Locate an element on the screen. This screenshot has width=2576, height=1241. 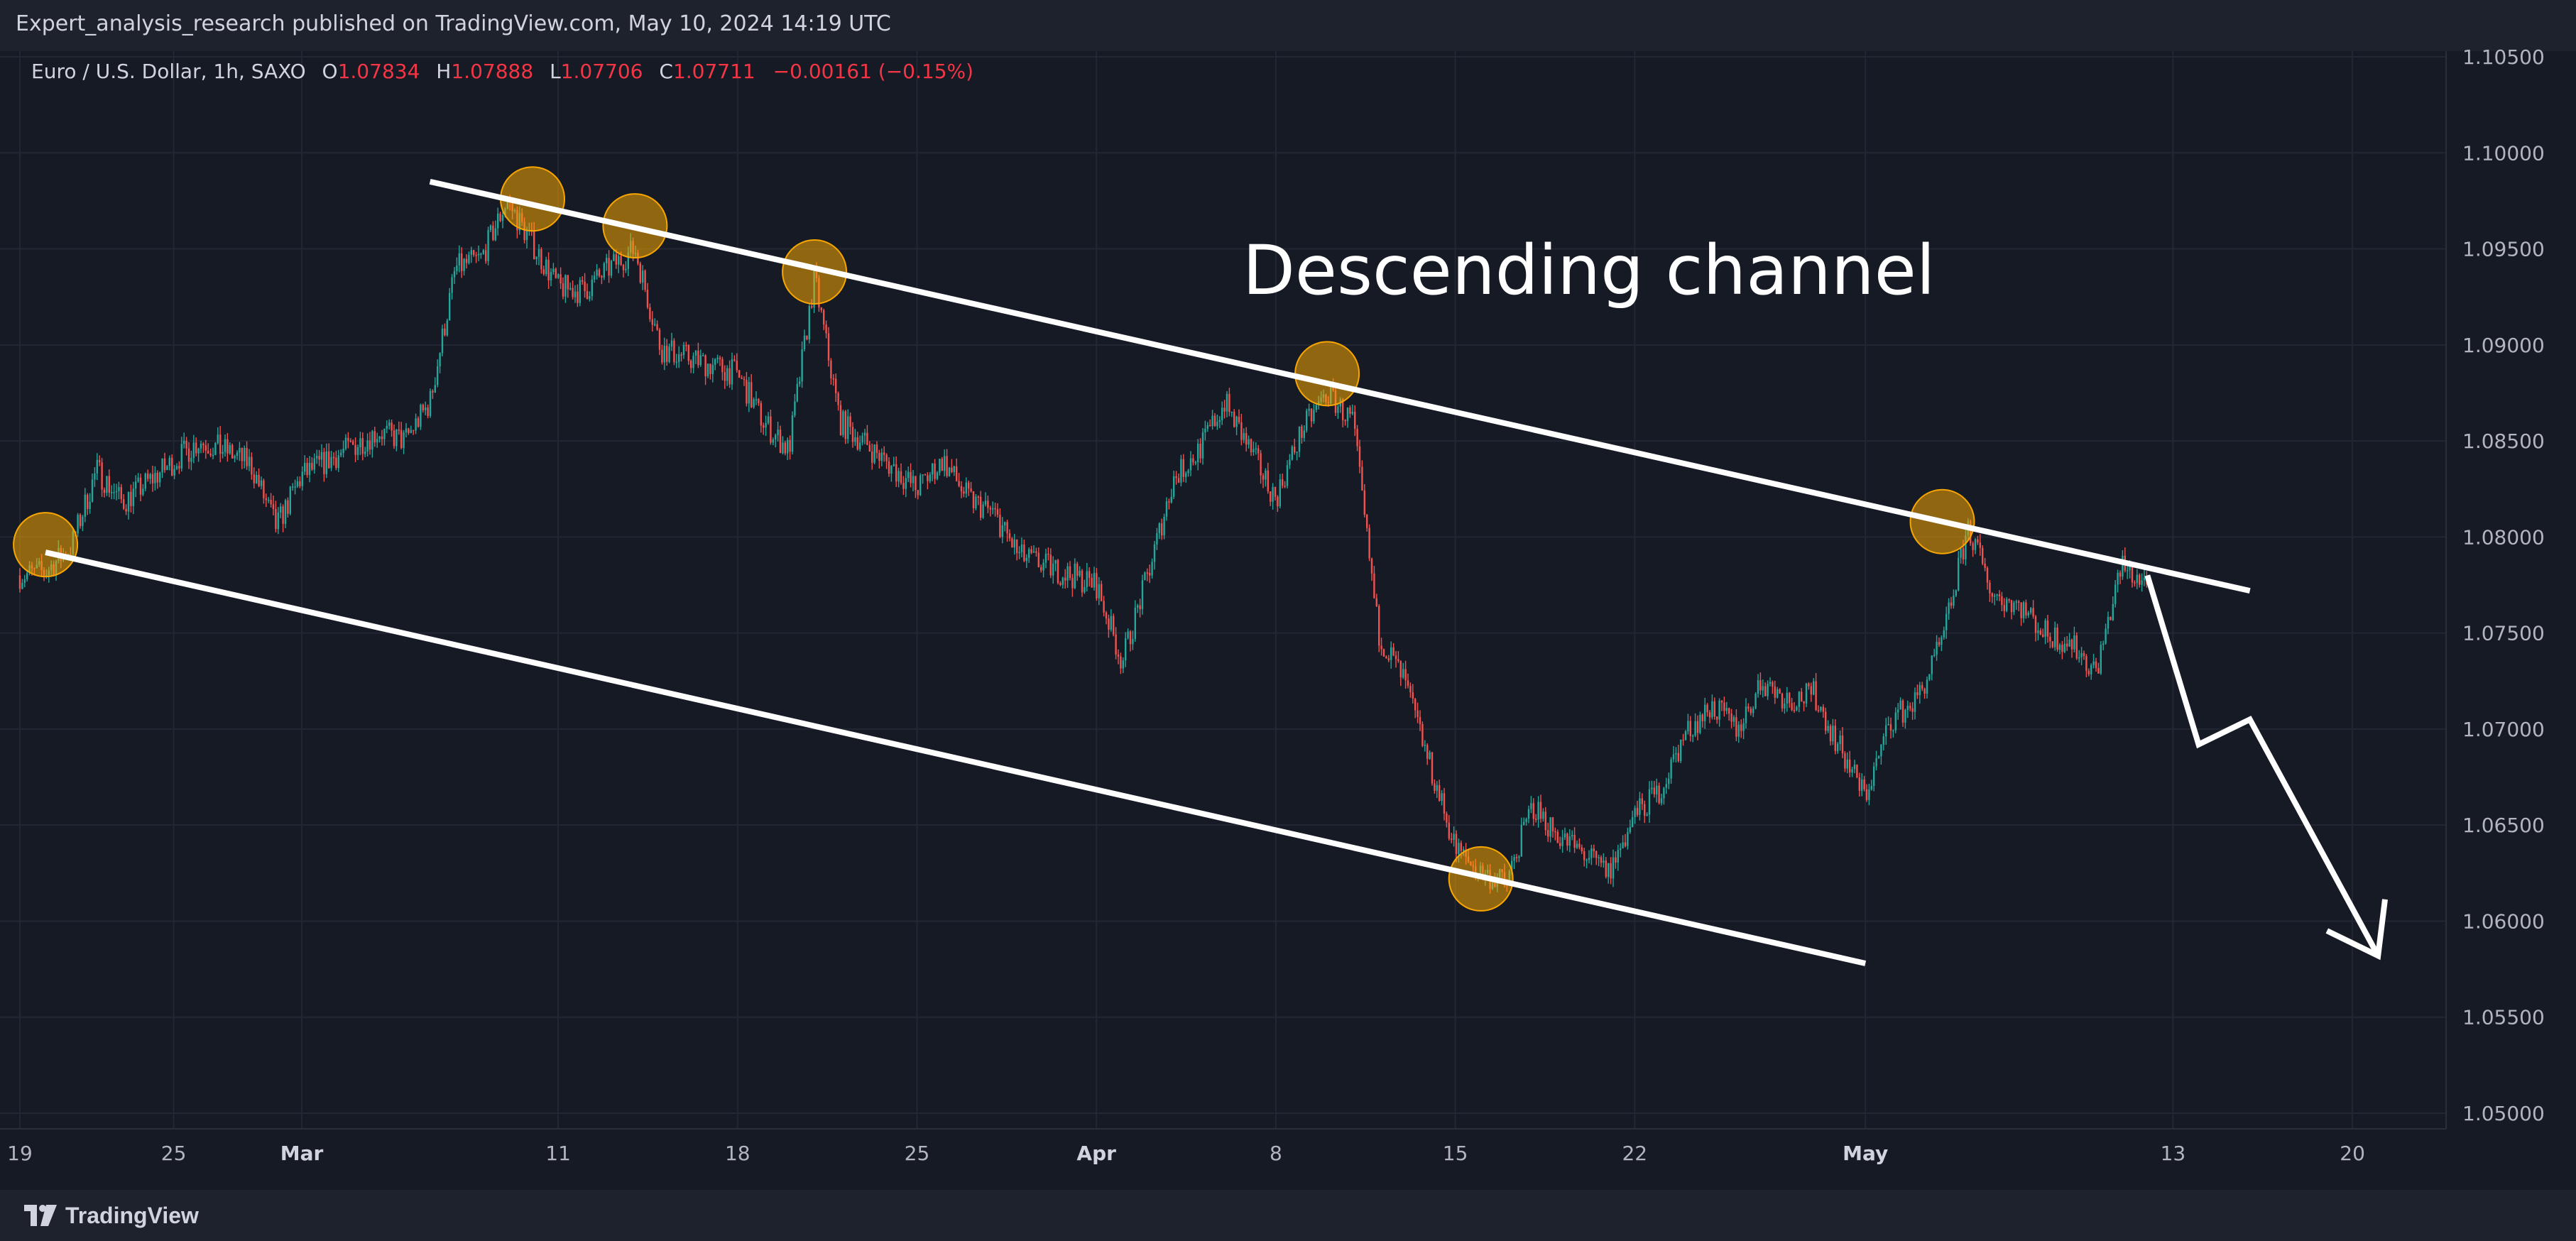
price-tick-label: 1.06000 is located at coordinates (2503, 921).